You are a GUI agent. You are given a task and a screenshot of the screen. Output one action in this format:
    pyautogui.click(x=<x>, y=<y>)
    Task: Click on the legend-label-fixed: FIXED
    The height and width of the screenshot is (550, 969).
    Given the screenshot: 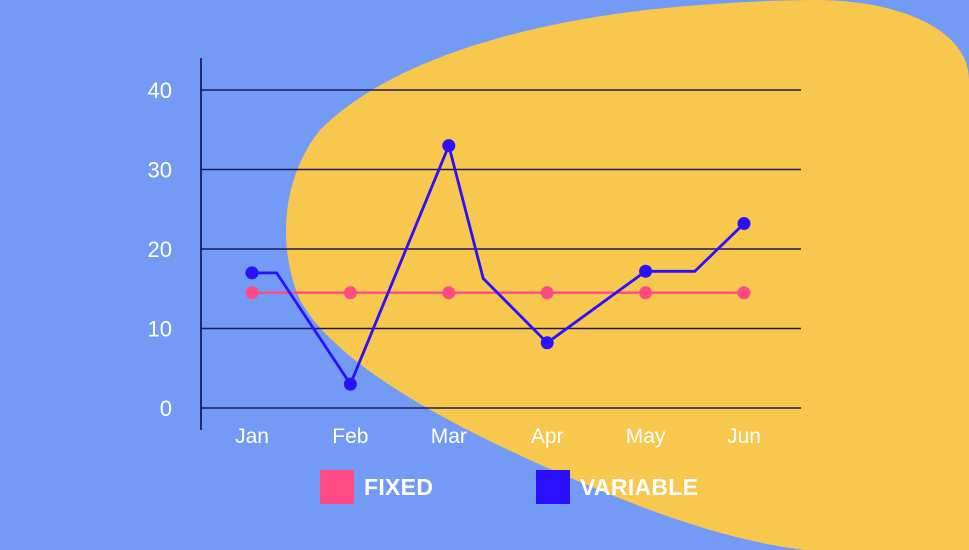 What is the action you would take?
    pyautogui.click(x=399, y=486)
    